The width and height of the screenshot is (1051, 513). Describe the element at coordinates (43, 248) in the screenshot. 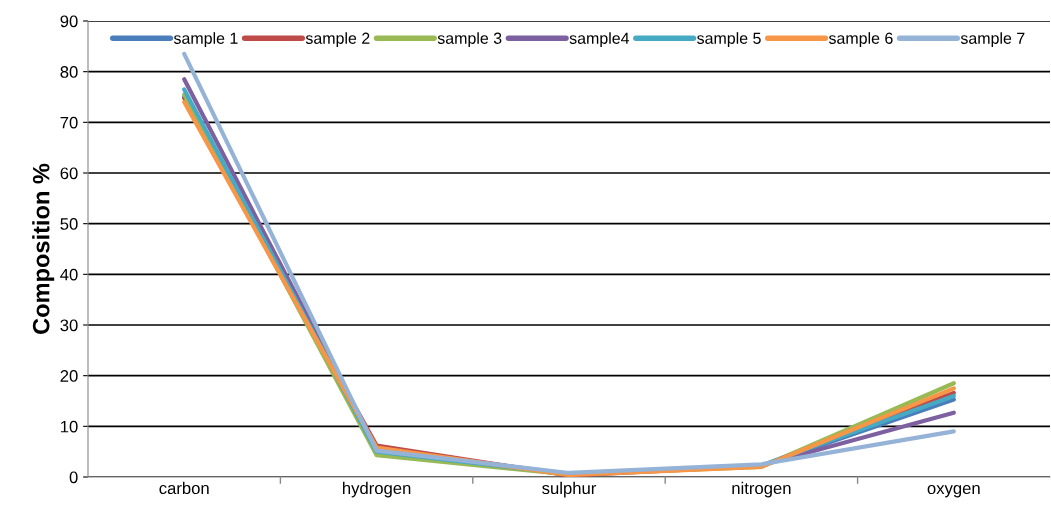

I see `y-axis-title: Composition %` at that location.